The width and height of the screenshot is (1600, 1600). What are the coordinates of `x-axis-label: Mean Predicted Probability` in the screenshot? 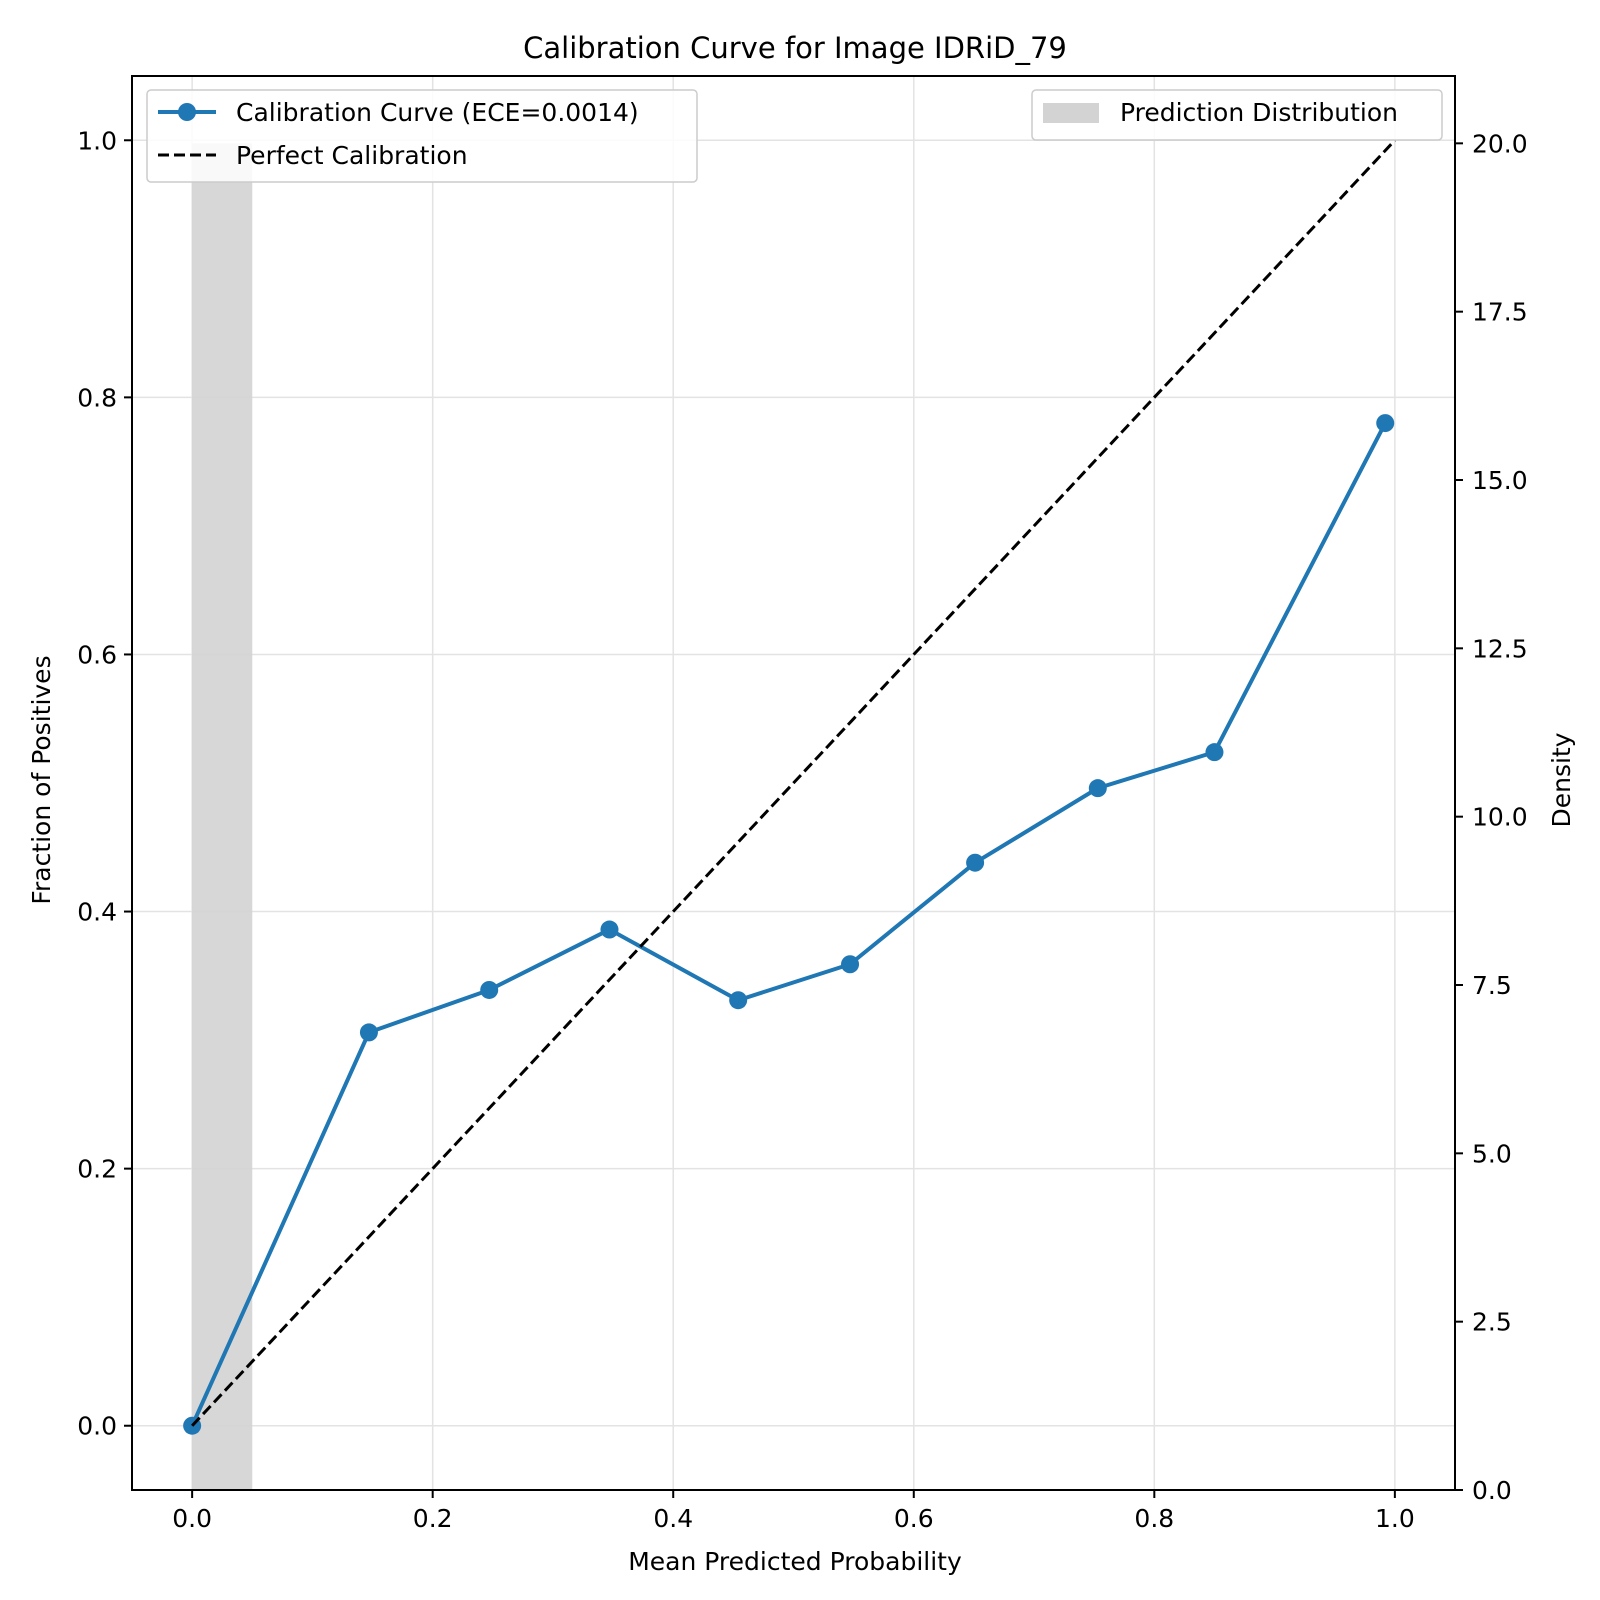 It's located at (795, 1561).